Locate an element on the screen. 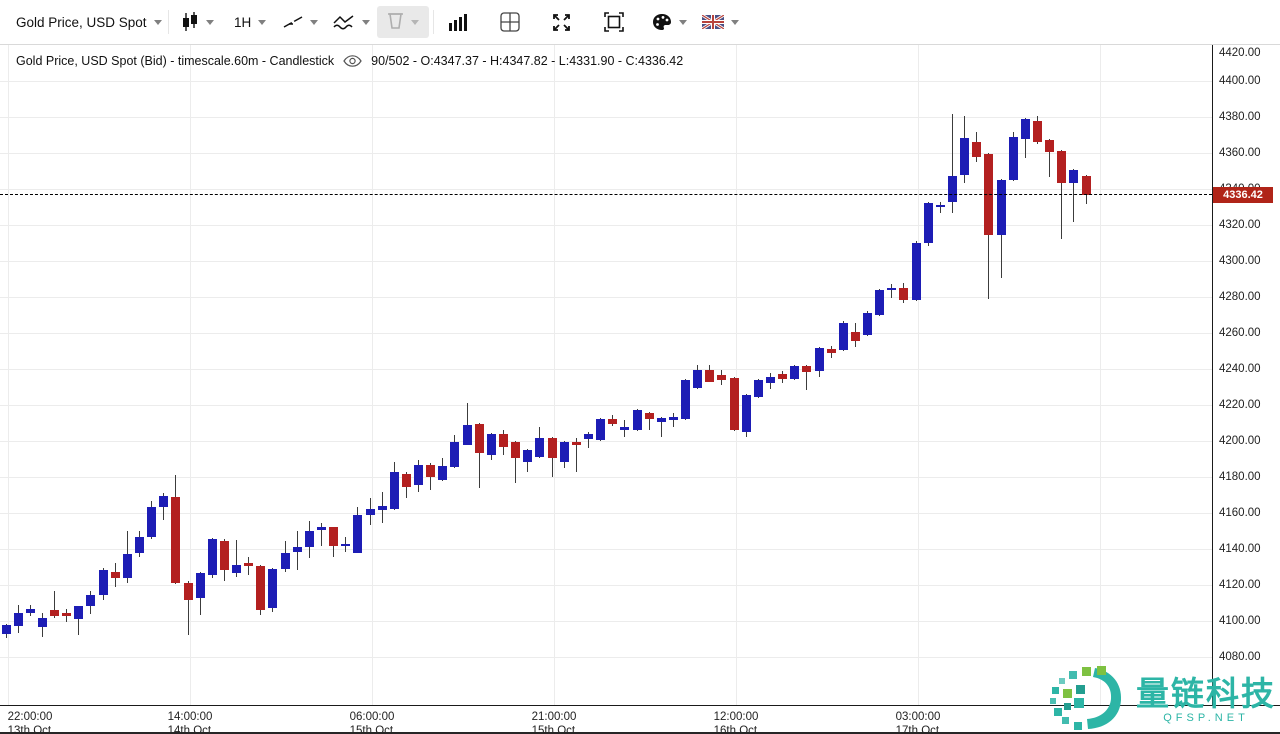 The height and width of the screenshot is (734, 1280). price-tick-label: 4080.00 is located at coordinates (1240, 657).